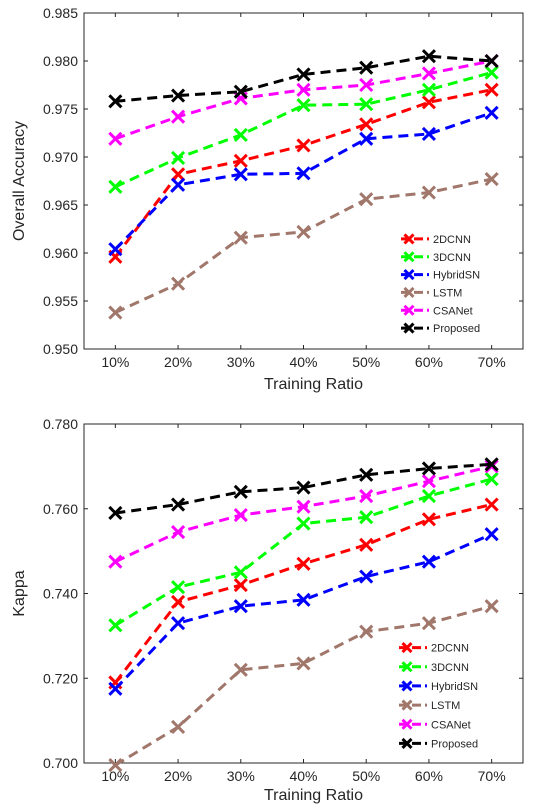  Describe the element at coordinates (60, 109) in the screenshot. I see `y-tick-label: 0.975` at that location.